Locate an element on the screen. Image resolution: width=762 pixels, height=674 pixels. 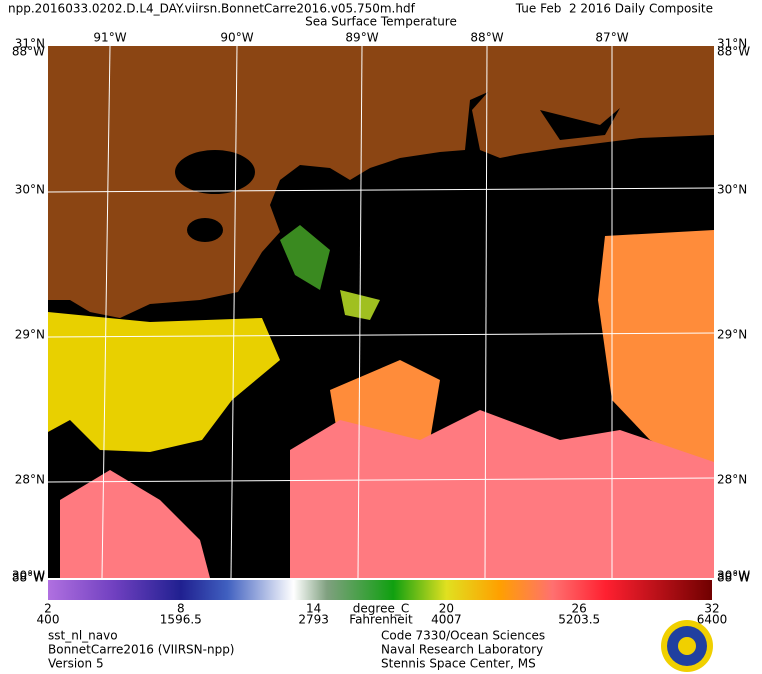
date: Tue Feb 2 2016 Daily Composite is located at coordinates (614, 9).